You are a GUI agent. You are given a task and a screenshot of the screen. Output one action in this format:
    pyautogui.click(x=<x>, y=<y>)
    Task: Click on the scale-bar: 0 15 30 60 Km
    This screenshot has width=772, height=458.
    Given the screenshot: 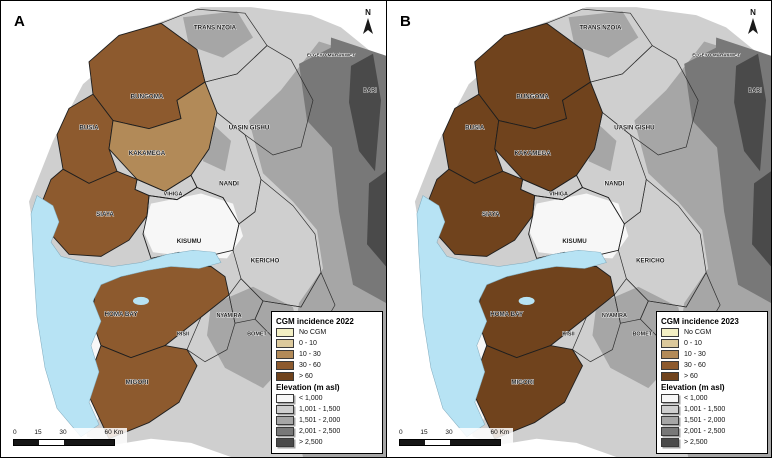 What is the action you would take?
    pyautogui.click(x=455, y=437)
    